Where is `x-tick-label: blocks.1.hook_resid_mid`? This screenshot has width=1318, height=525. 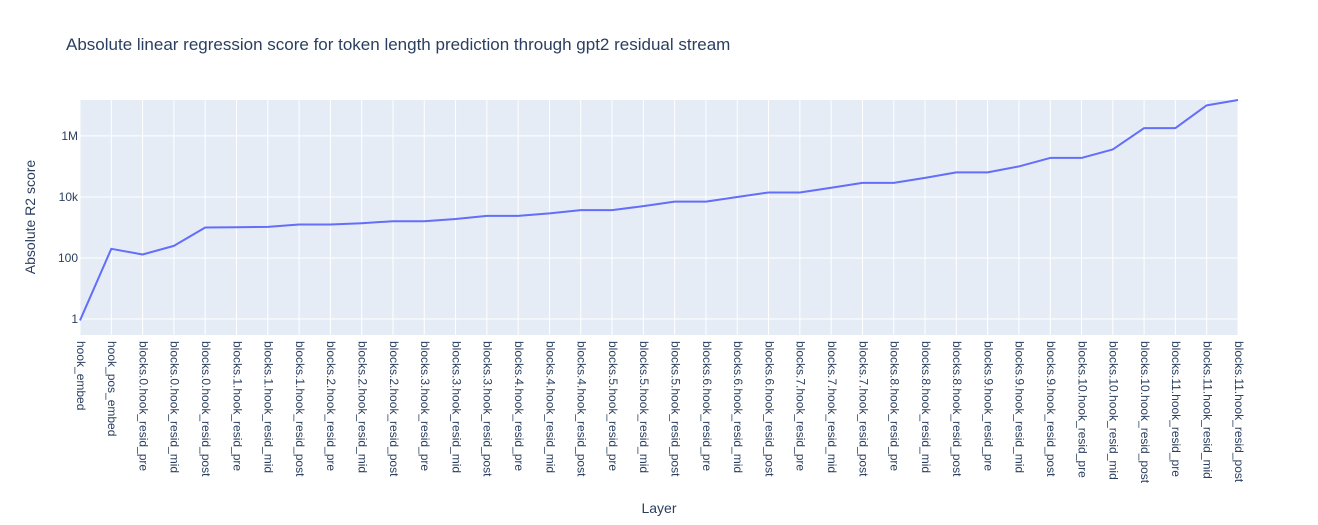 x-tick-label: blocks.1.hook_resid_mid is located at coordinates (269, 407).